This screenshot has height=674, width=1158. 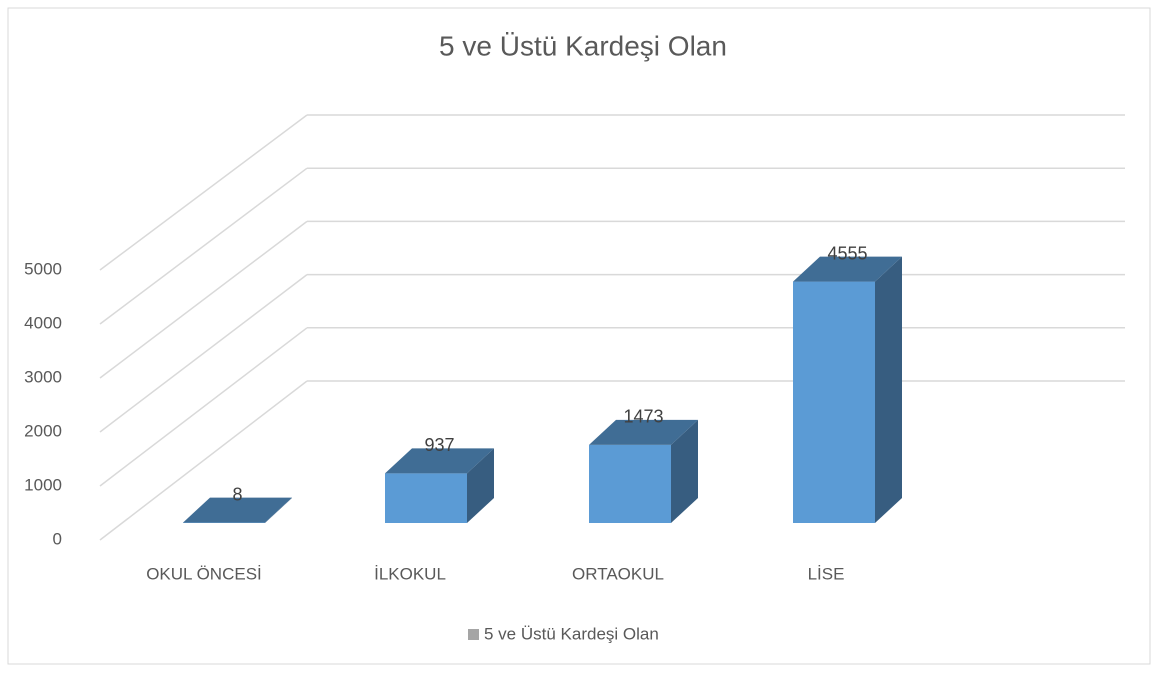 I want to click on y-tick-label: 2000, so click(x=43, y=430).